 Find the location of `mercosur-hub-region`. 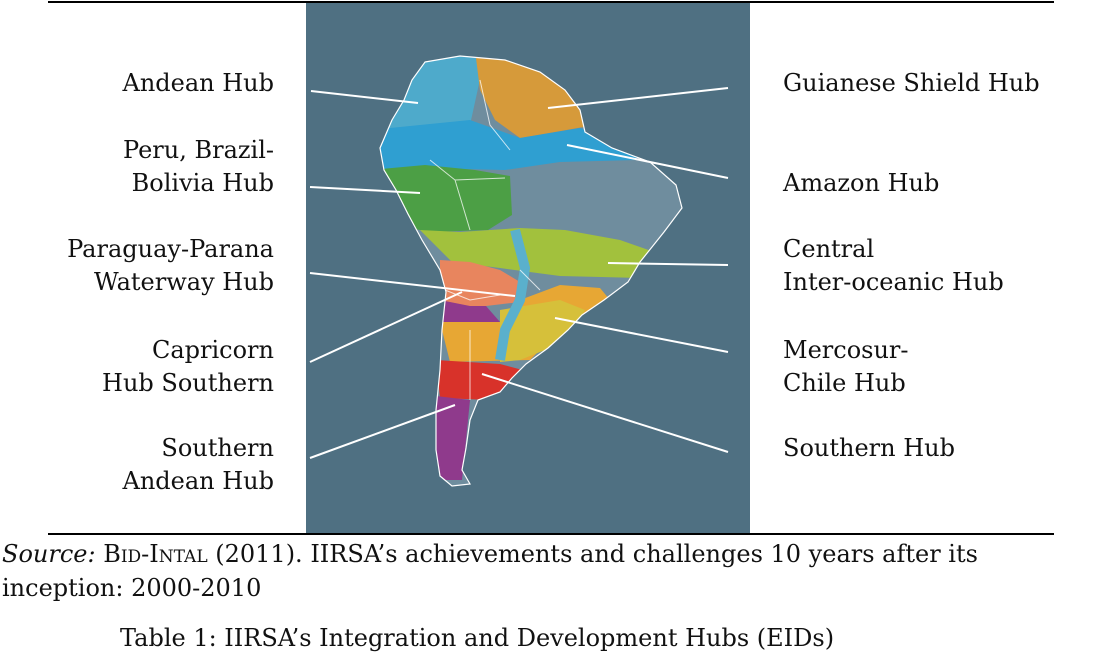

mercosur-hub-region is located at coordinates (542, 331).